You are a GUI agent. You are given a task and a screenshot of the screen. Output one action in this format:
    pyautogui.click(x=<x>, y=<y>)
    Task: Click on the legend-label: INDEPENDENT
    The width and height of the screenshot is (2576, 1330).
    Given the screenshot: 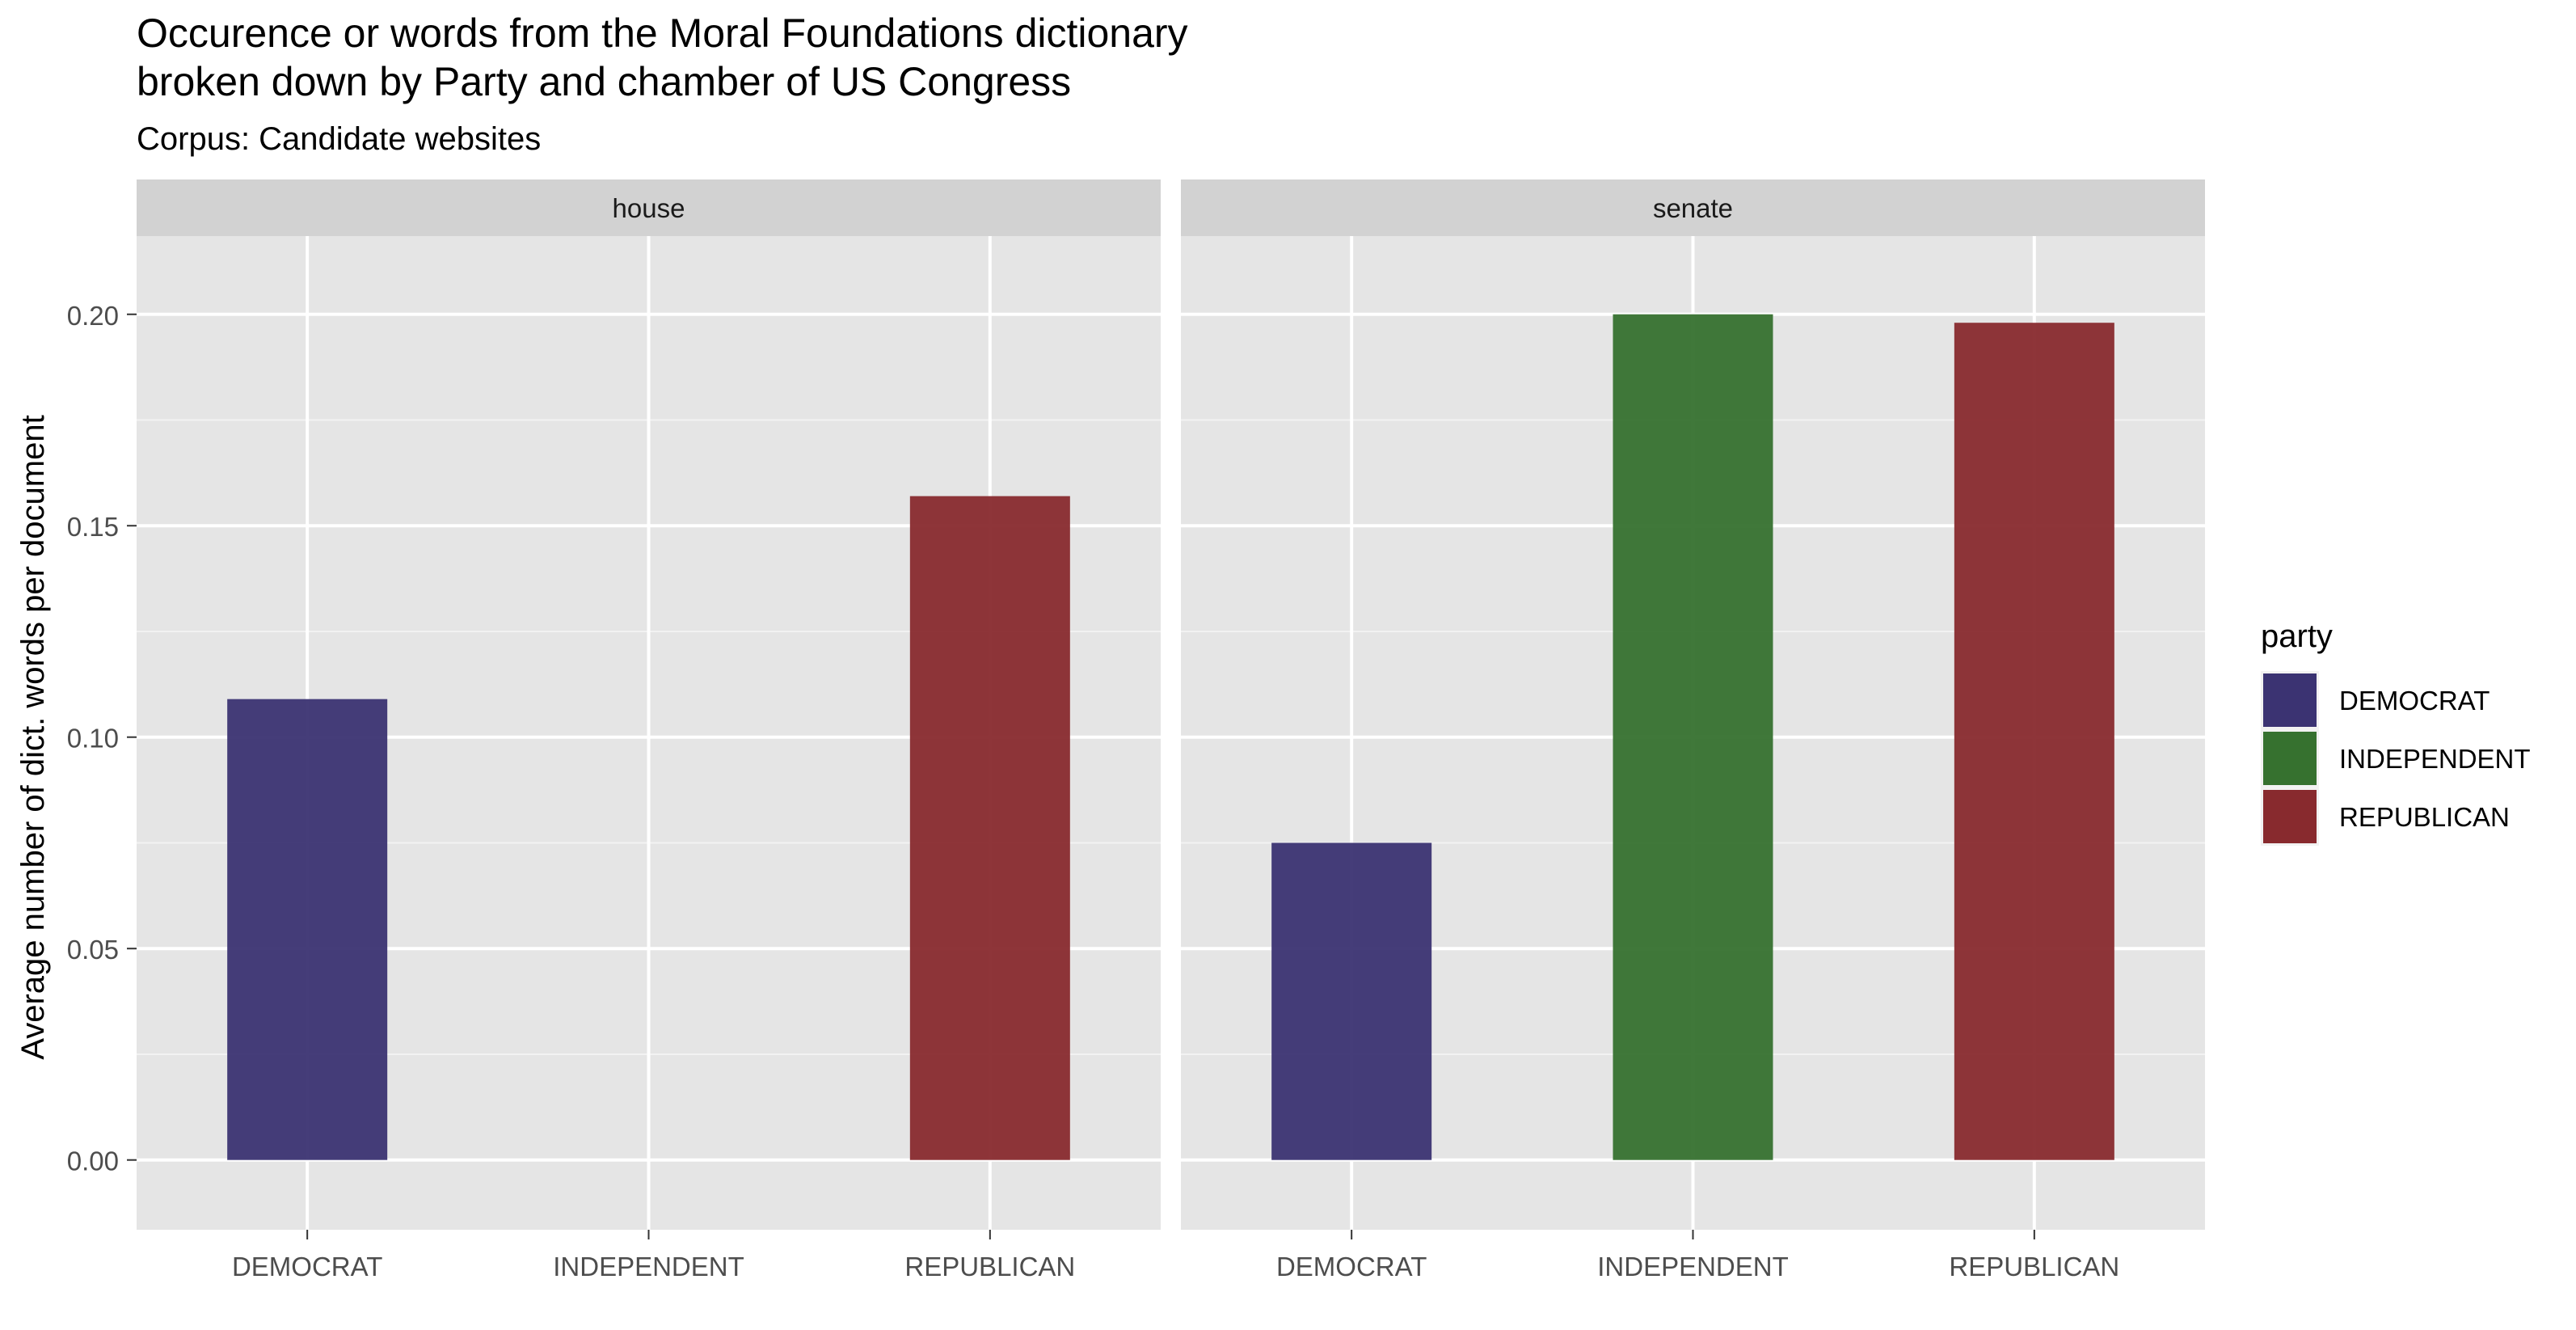 What is the action you would take?
    pyautogui.click(x=2435, y=759)
    